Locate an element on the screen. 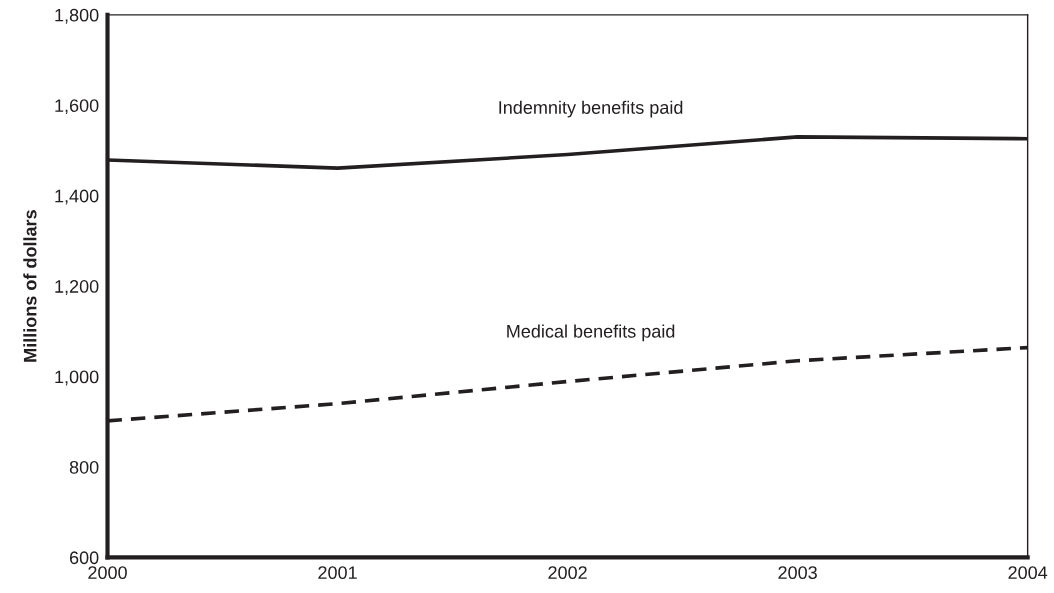  x-tick-label: 2001 is located at coordinates (337, 573).